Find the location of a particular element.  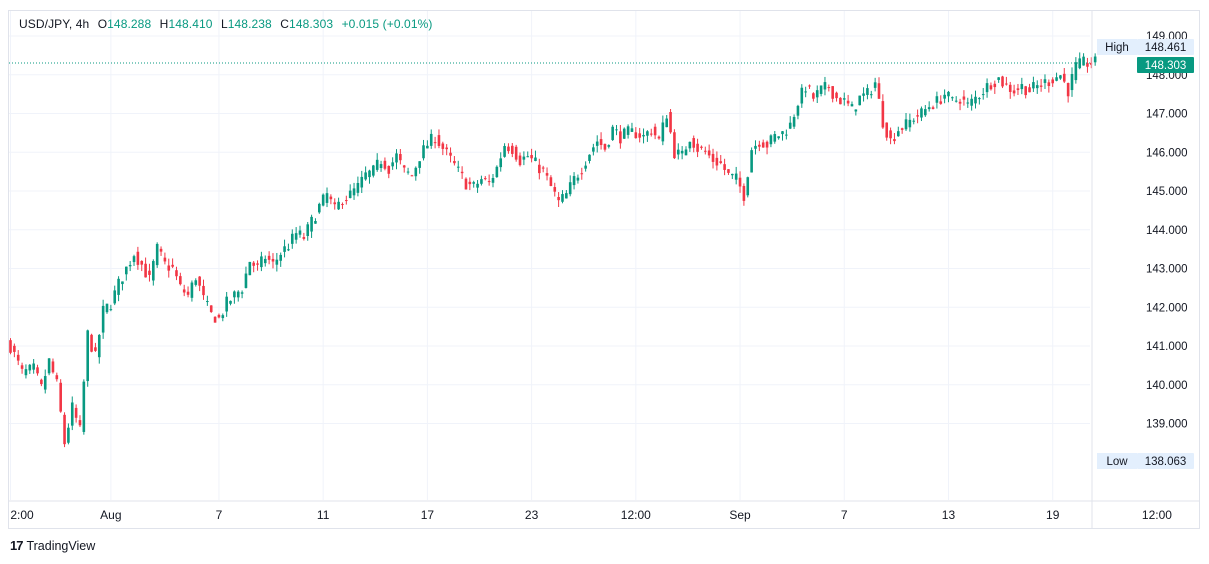

time-tick-label: Sep is located at coordinates (740, 515).